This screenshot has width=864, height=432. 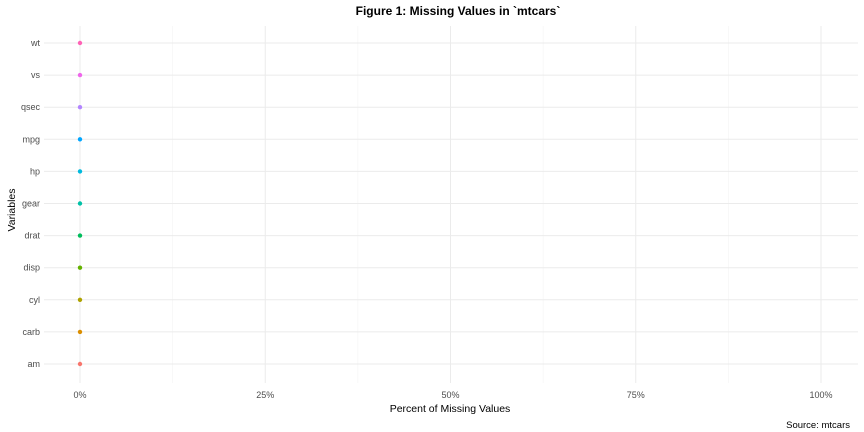 I want to click on y-tick-label: disp, so click(x=31, y=268).